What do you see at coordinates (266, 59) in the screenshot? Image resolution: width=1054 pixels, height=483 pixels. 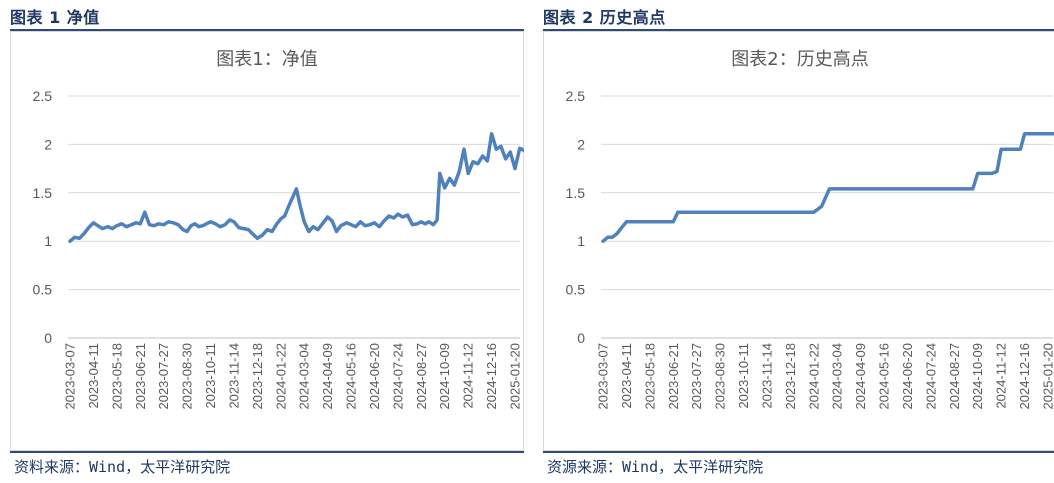 I see `chart-title: 图表1：净值` at bounding box center [266, 59].